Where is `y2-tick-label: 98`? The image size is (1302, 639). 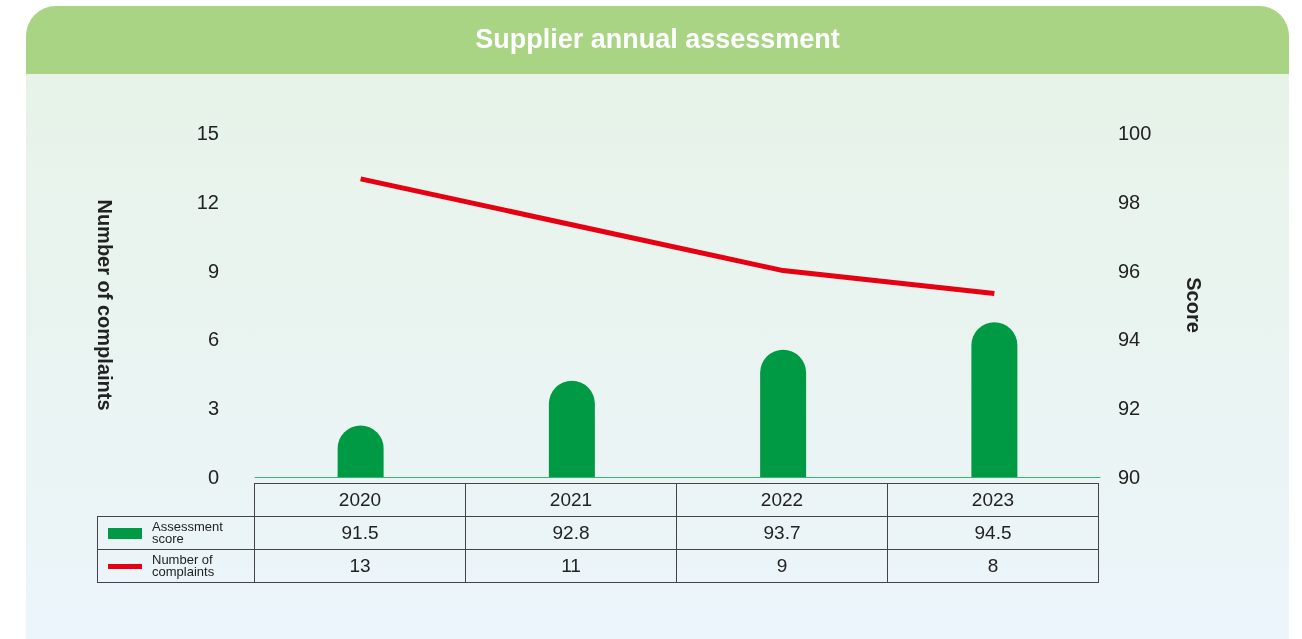 y2-tick-label: 98 is located at coordinates (1129, 201).